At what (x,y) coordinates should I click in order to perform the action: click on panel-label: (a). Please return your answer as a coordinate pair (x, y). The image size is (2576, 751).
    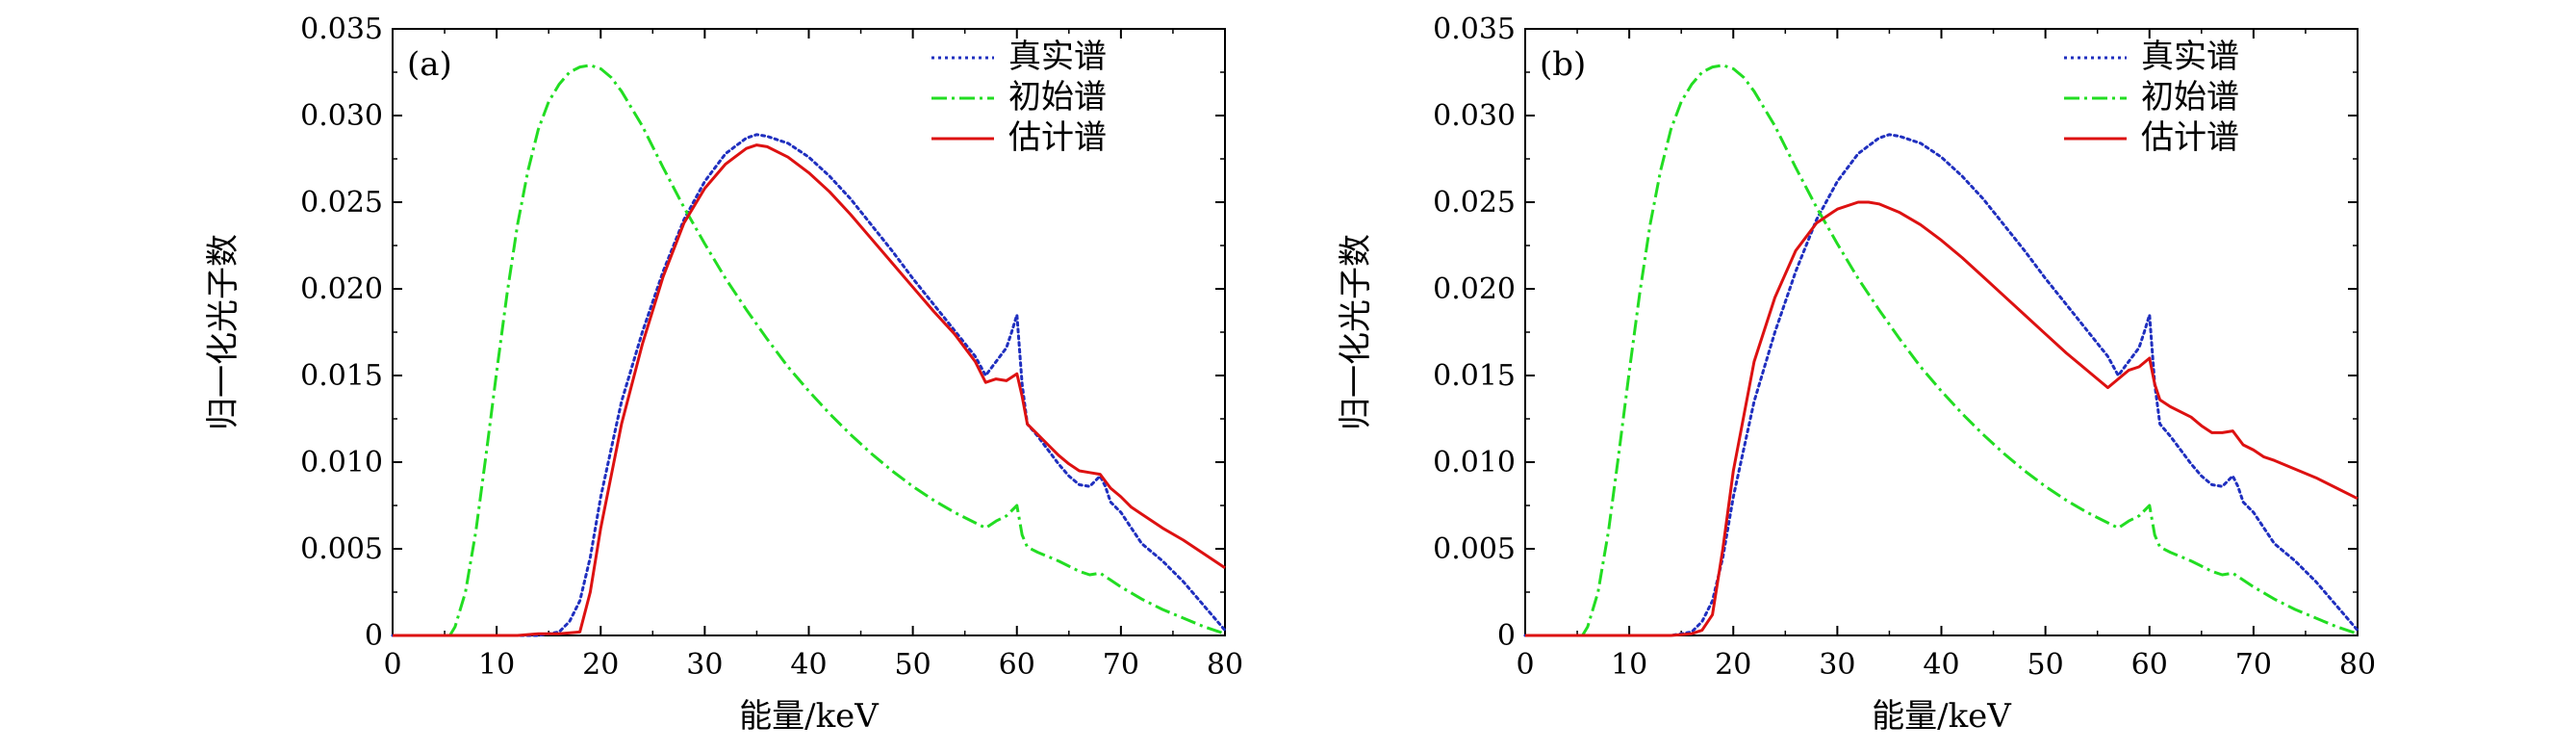
    Looking at the image, I should click on (429, 64).